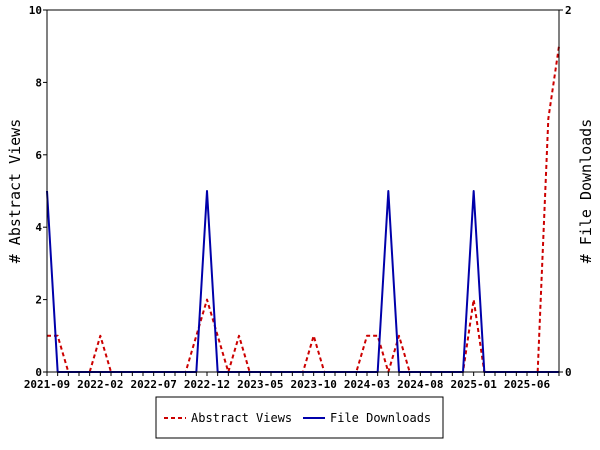  I want to click on legend: Abstract Views File Downloads, so click(299, 417).